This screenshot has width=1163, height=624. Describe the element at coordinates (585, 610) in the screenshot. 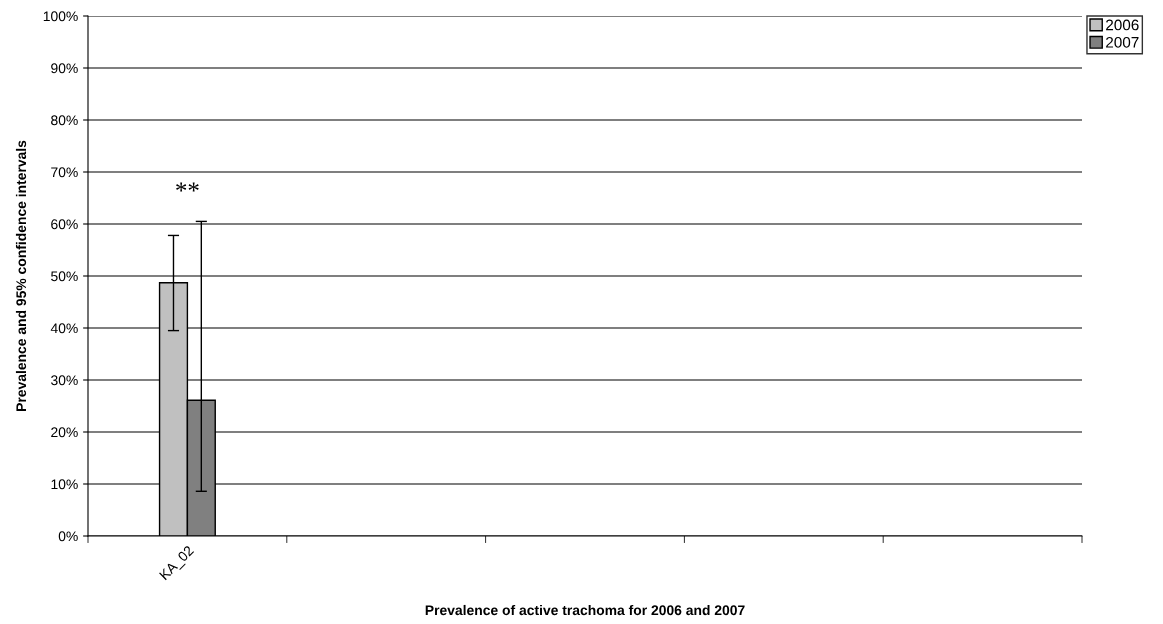

I see `x-axis-title: Prevalence of active trachoma for 2006 and 2007` at that location.